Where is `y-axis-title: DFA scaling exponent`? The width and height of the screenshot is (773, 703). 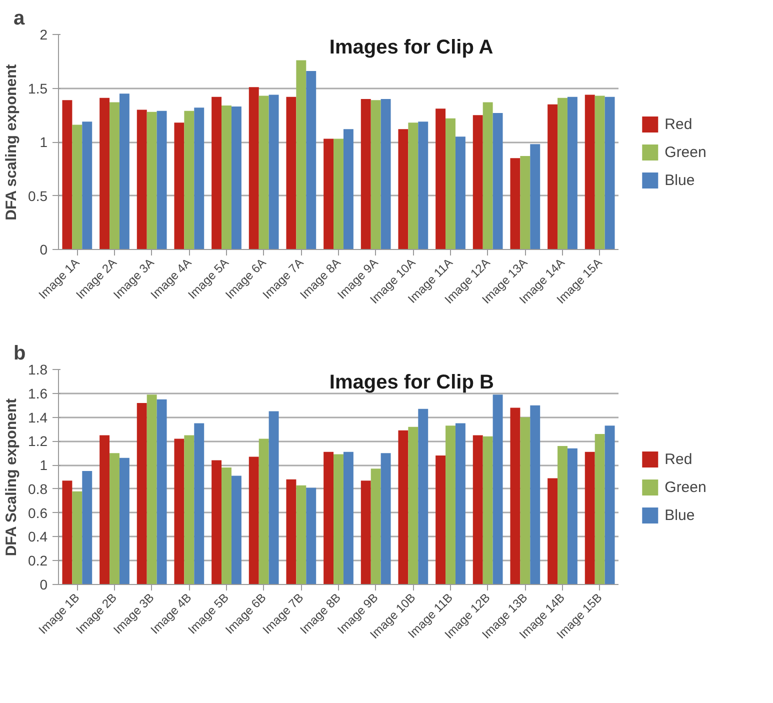 y-axis-title: DFA scaling exponent is located at coordinates (11, 142).